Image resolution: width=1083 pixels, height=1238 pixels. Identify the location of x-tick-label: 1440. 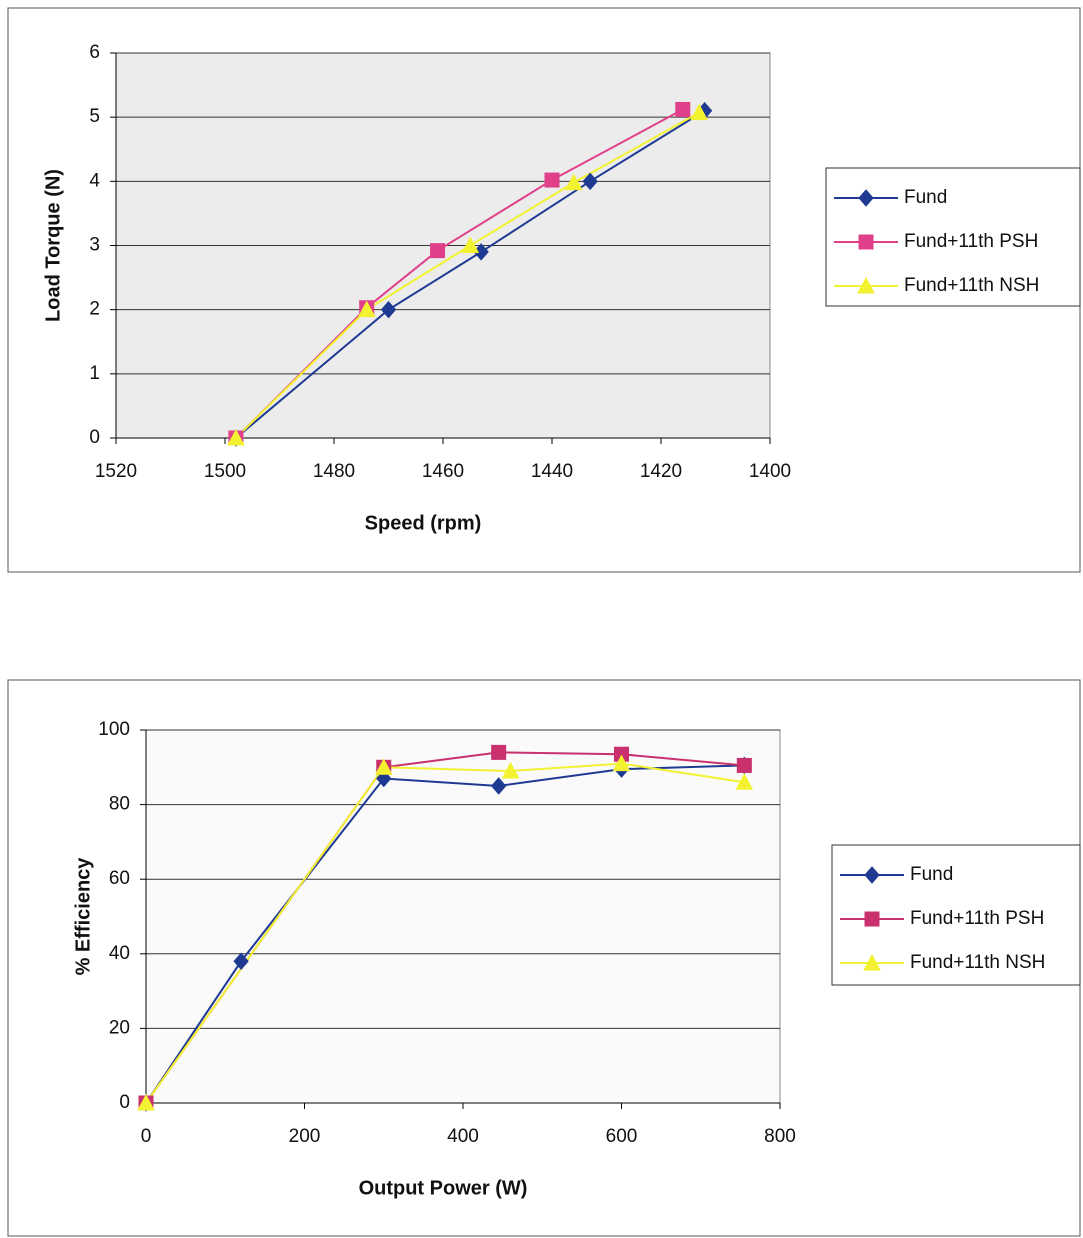
(552, 471).